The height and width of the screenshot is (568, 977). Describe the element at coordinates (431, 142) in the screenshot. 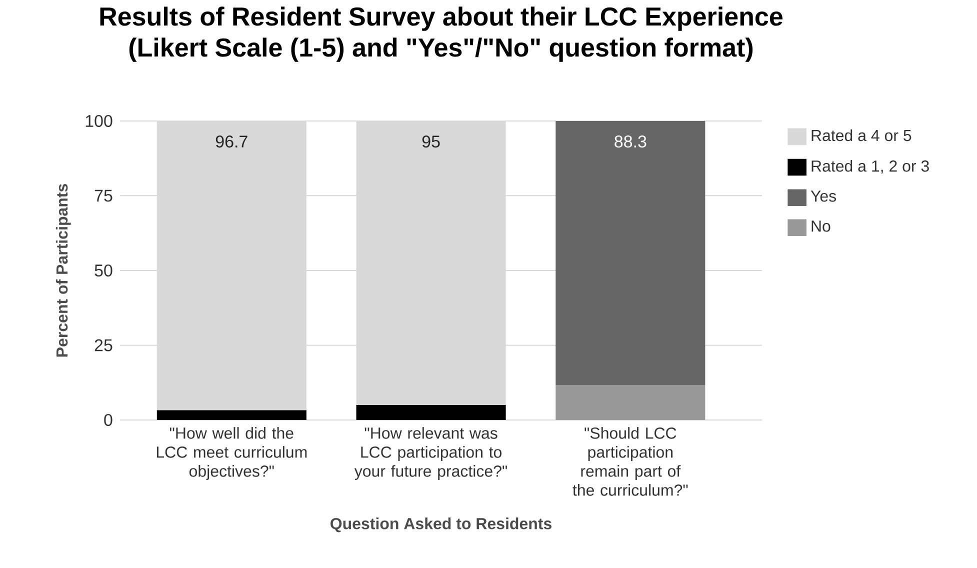

I see `data-label: 95` at that location.